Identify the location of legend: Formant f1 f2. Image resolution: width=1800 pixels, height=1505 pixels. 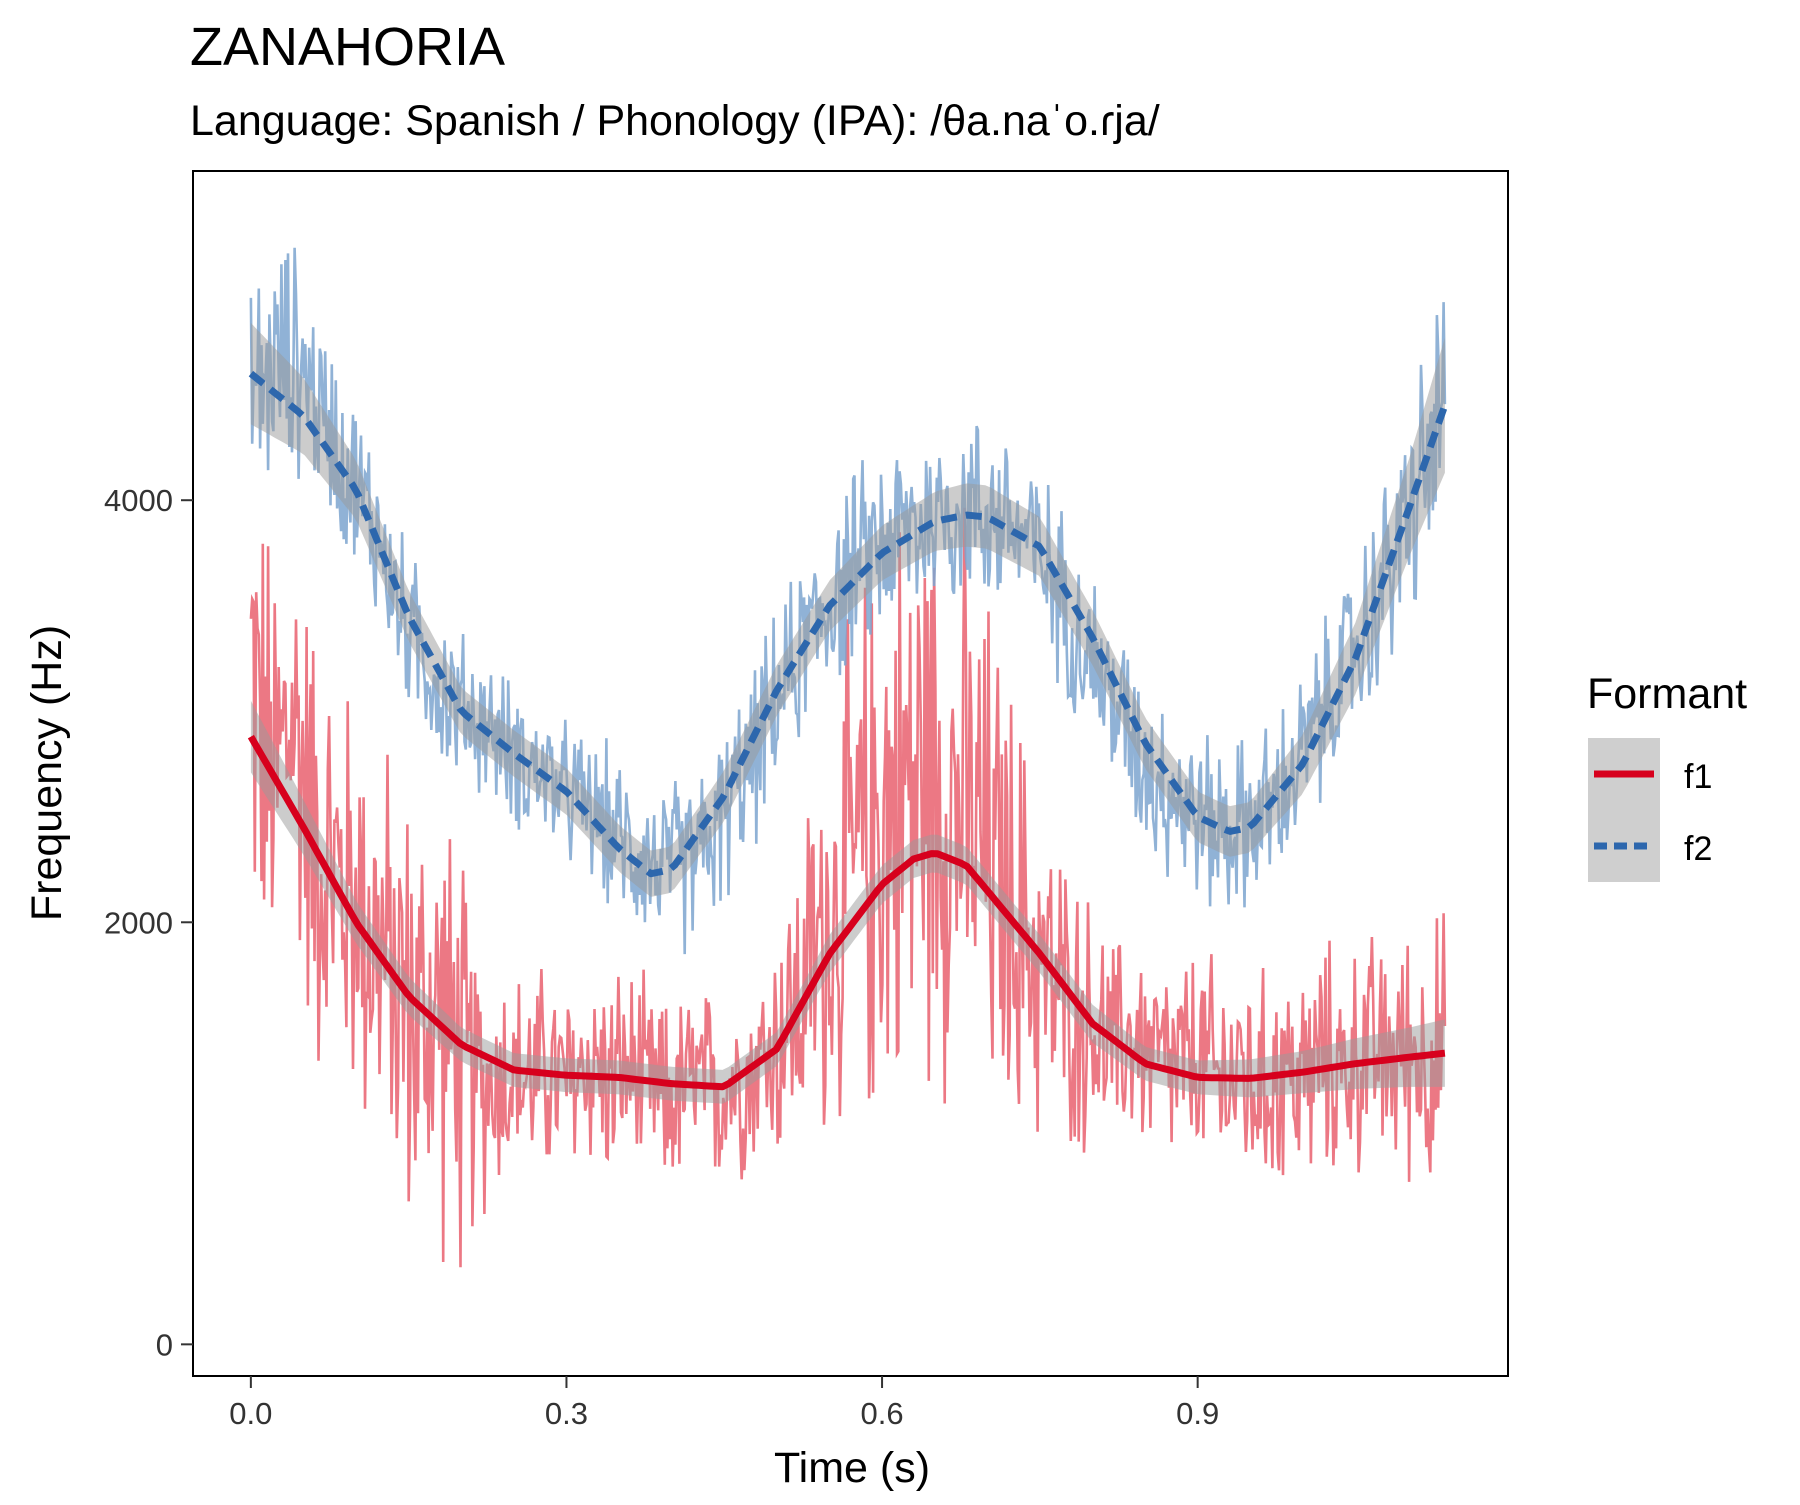
(1667, 776).